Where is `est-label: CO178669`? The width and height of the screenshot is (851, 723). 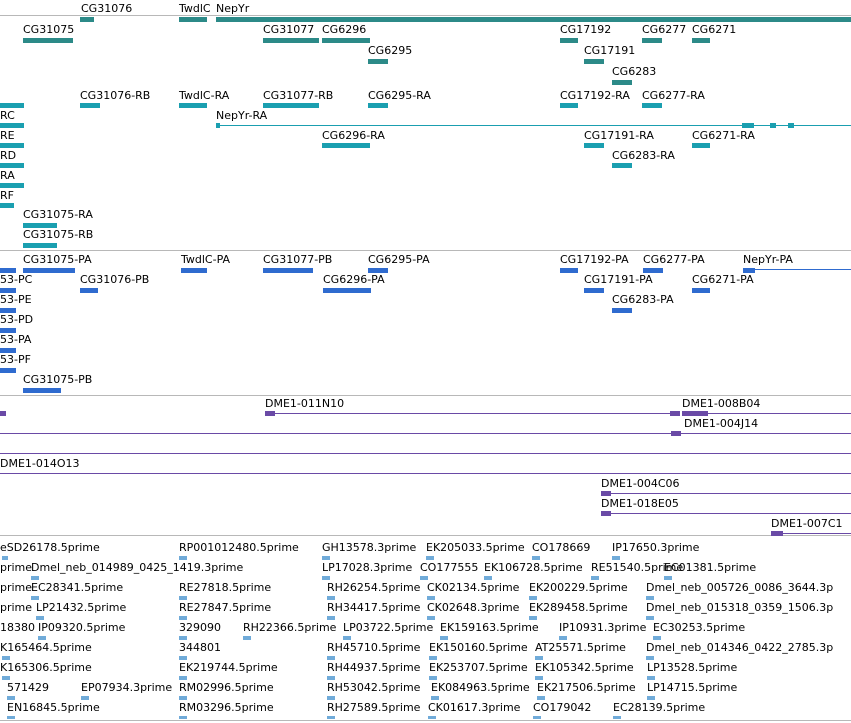
est-label: CO178669 is located at coordinates (561, 547).